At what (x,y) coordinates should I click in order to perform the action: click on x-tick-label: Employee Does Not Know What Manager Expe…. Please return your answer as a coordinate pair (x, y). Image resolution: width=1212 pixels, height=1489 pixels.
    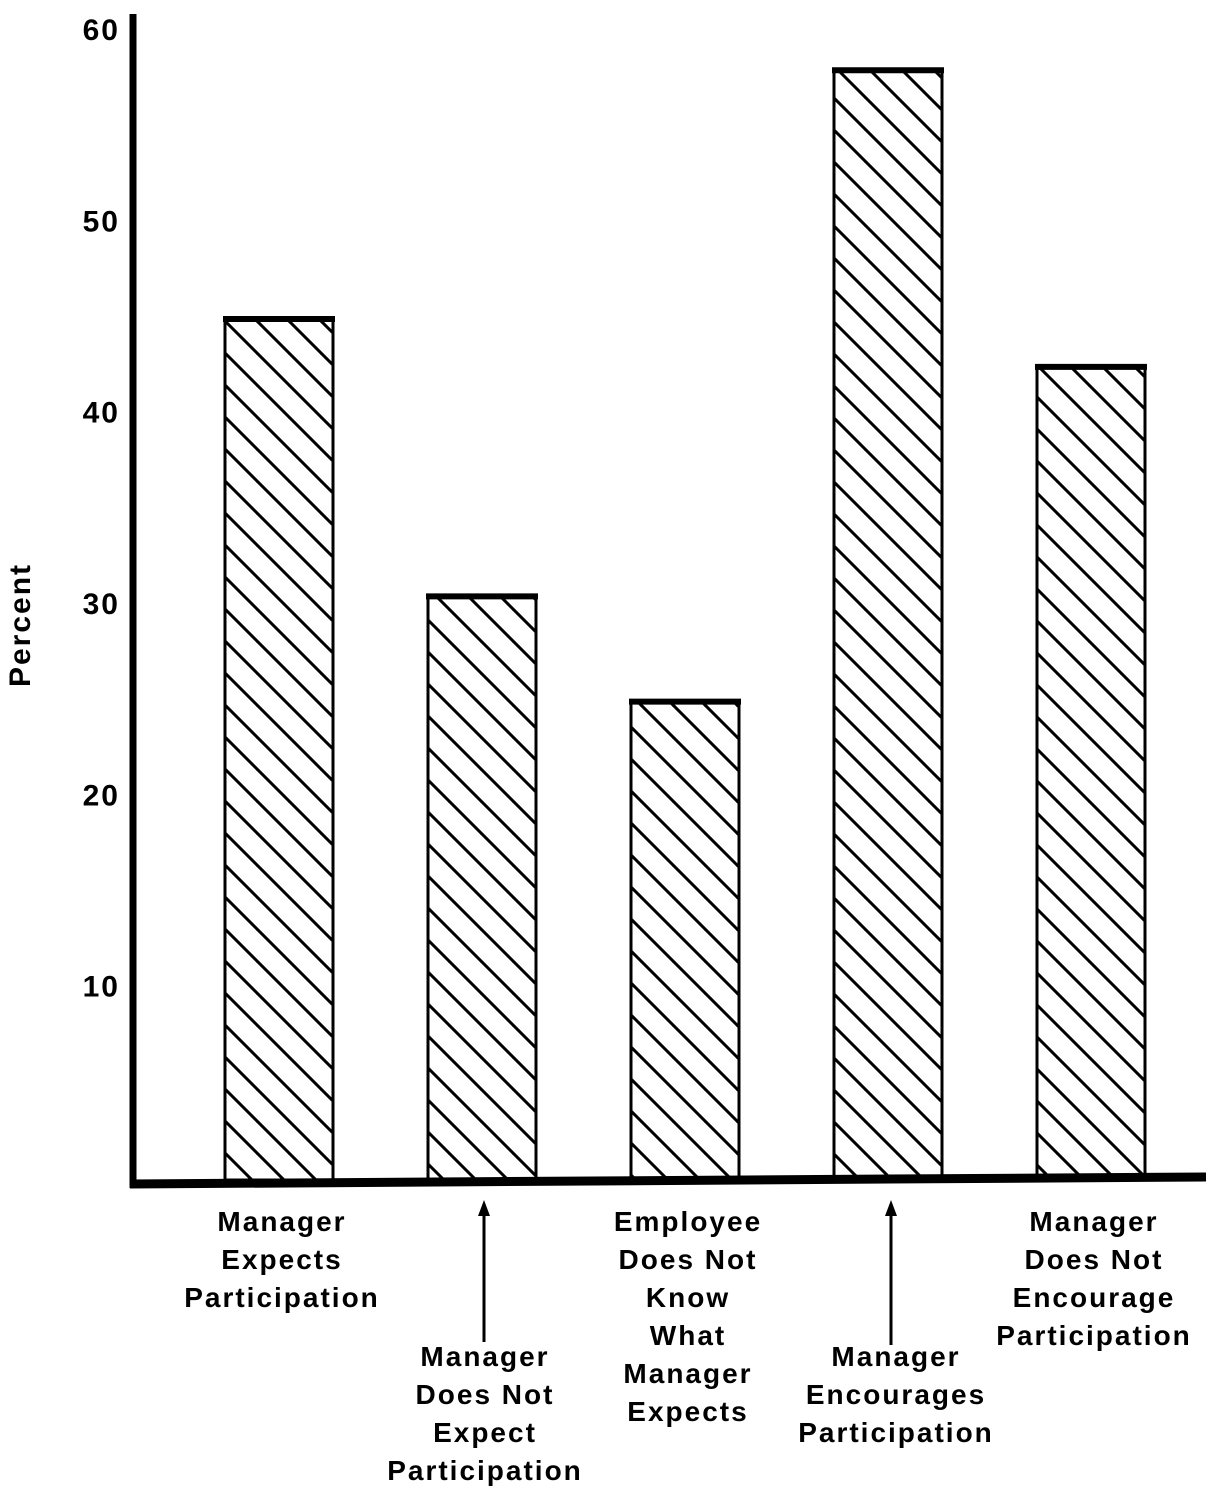
    Looking at the image, I should click on (688, 1316).